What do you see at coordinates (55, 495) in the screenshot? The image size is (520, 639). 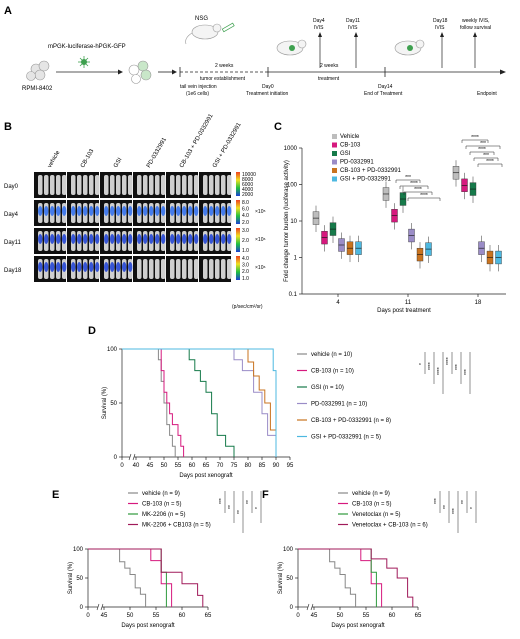 I see `panel-e-label: E` at bounding box center [55, 495].